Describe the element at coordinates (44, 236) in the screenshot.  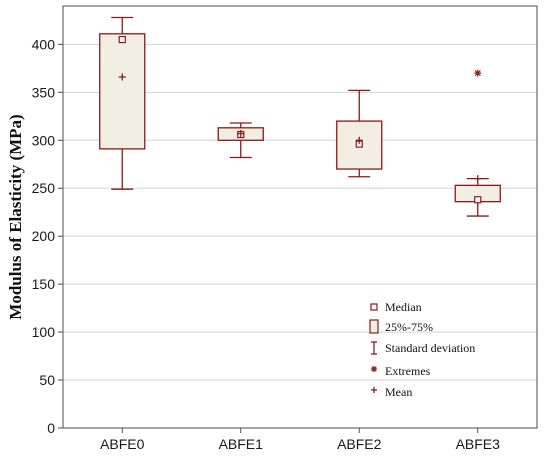
I see `y-tick-label: 200` at that location.